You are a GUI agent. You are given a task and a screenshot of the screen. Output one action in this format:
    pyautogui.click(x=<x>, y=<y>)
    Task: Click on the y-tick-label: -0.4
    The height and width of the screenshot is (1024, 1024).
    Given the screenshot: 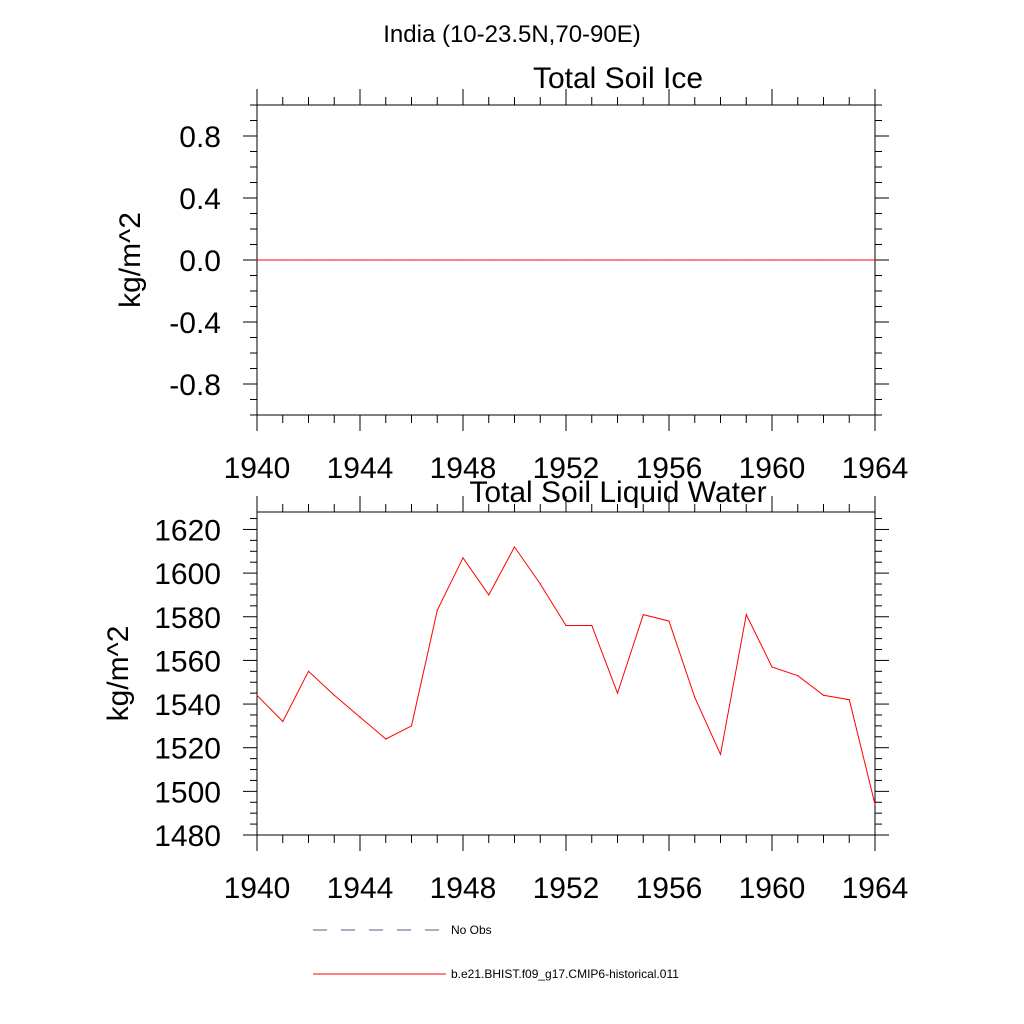 What is the action you would take?
    pyautogui.click(x=195, y=323)
    